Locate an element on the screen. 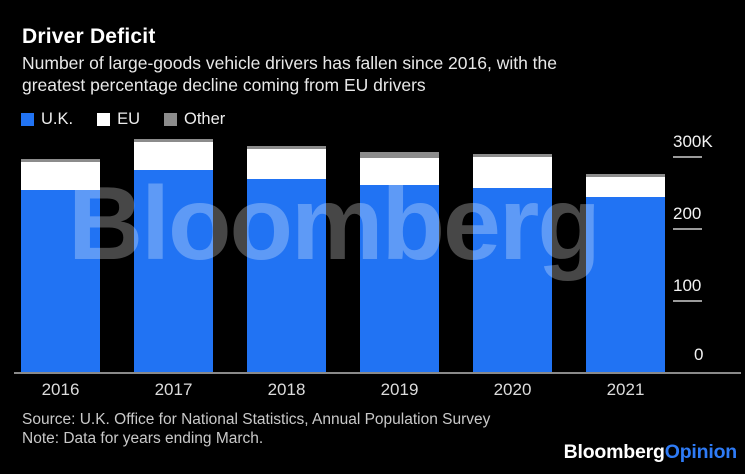 Image resolution: width=745 pixels, height=474 pixels. segment-eu-2018 is located at coordinates (286, 164).